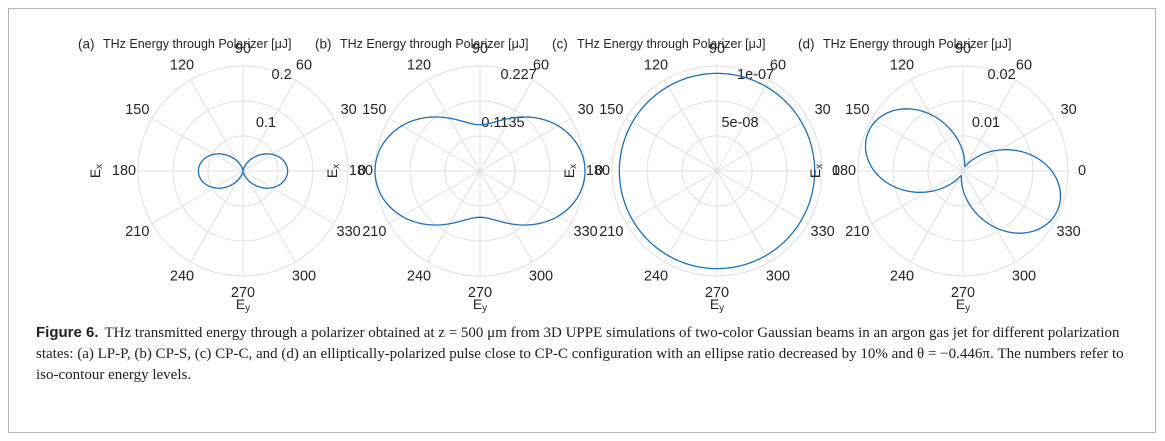  Describe the element at coordinates (518, 75) in the screenshot. I see `radial-tick-label: 0.227` at that location.